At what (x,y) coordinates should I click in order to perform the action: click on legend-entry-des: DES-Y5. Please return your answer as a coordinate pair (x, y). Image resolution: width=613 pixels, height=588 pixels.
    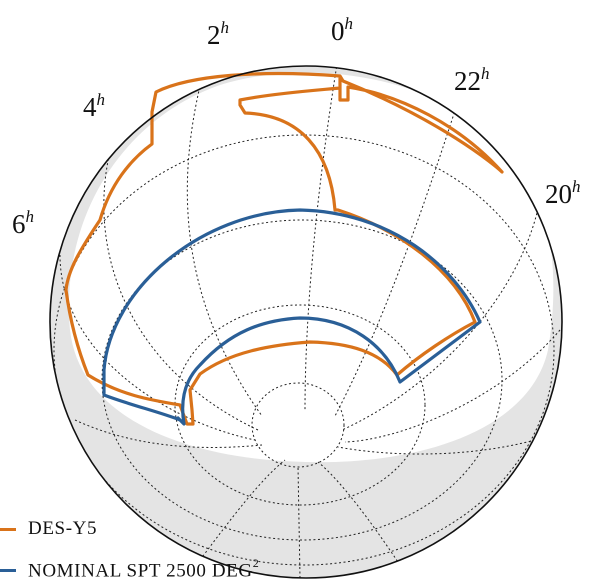
    Looking at the image, I should click on (48, 529).